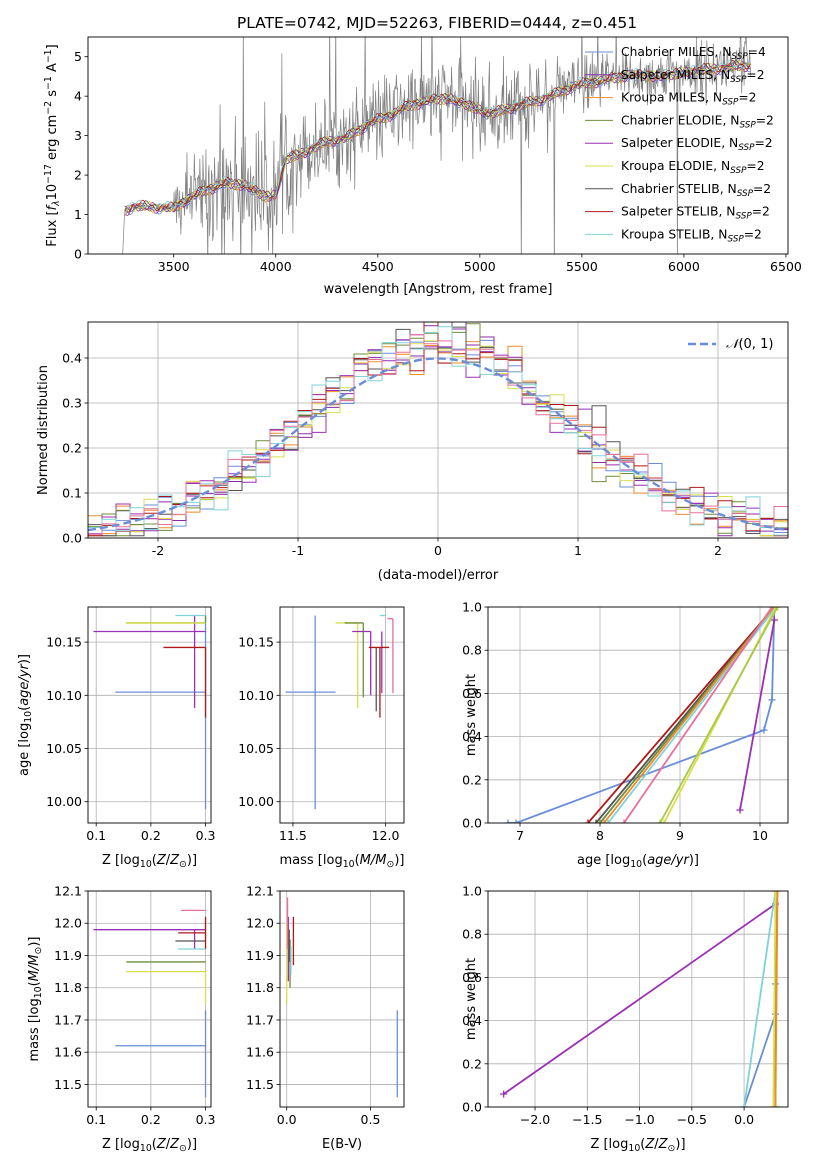 This screenshot has height=1170, width=819. What do you see at coordinates (35, 999) in the screenshot?
I see `y-axis-label: mass [log10(M/M⊙)]` at bounding box center [35, 999].